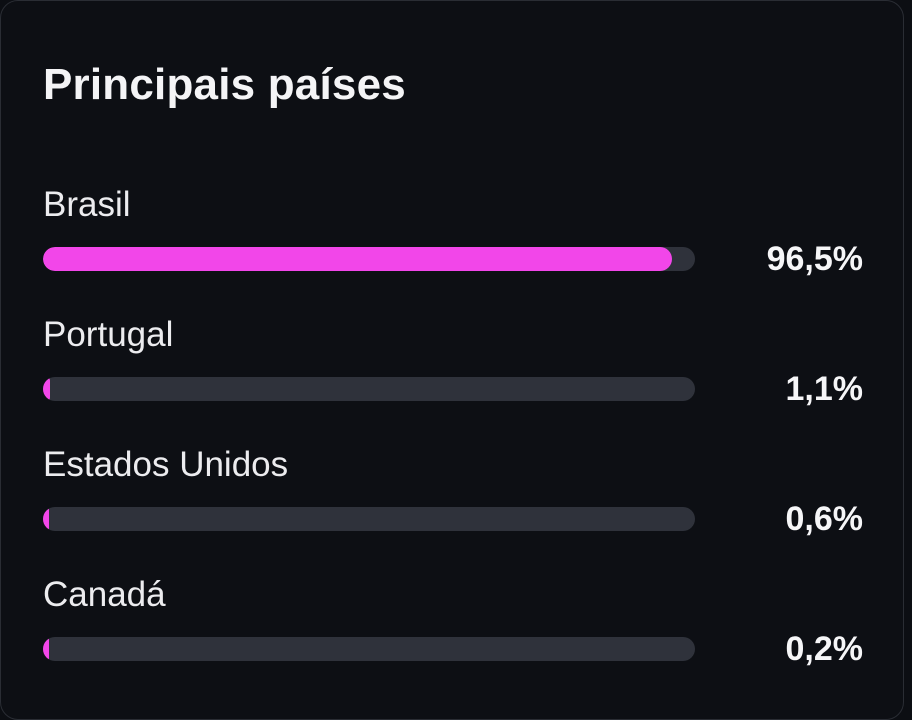 The width and height of the screenshot is (912, 720). Describe the element at coordinates (458, 238) in the screenshot. I see `country-row-brasil: Brasil 96,5%` at that location.